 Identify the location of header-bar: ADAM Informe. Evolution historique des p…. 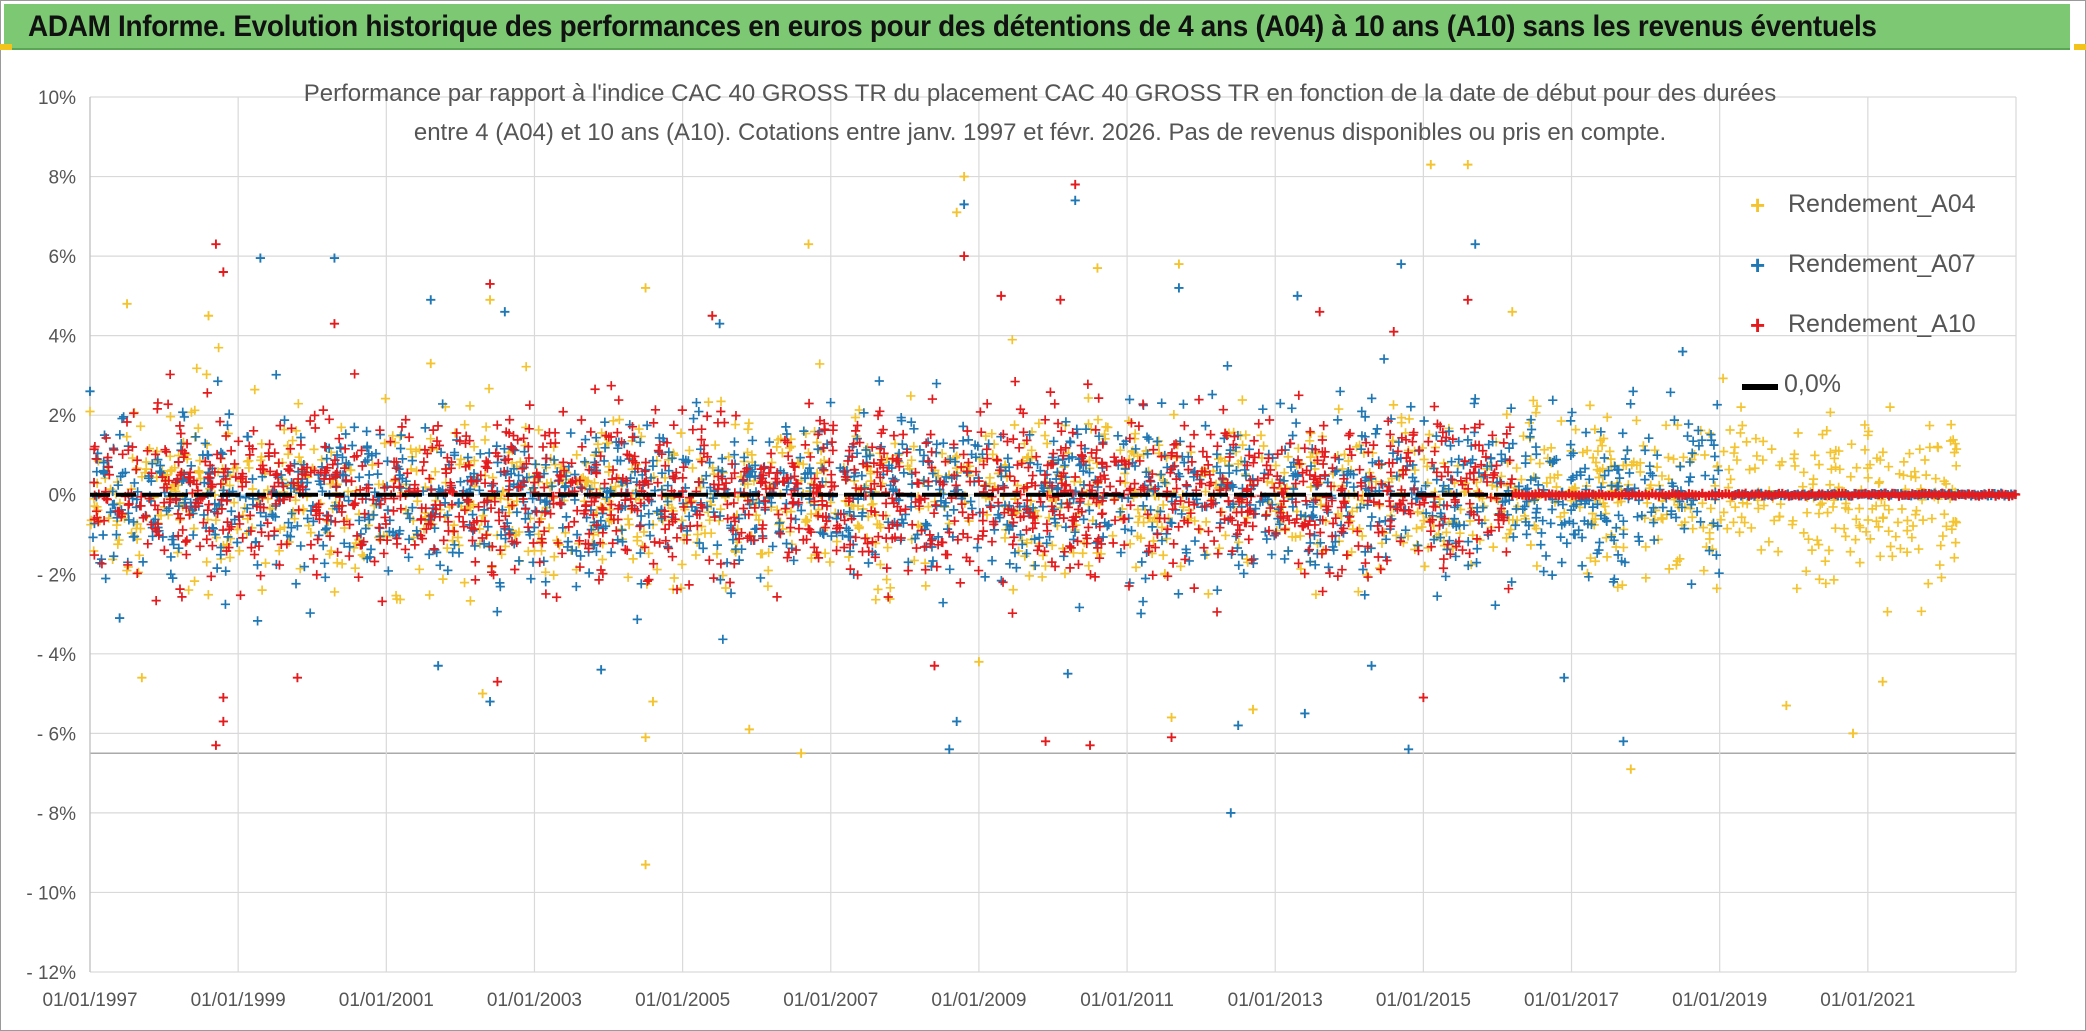
(1037, 27).